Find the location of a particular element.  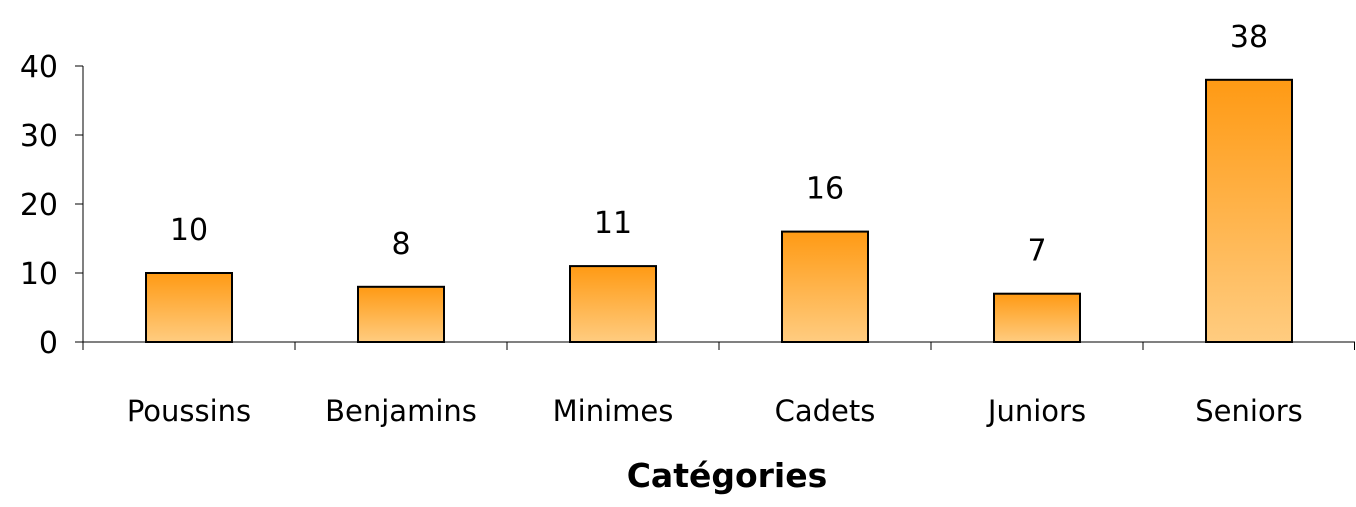

y-tick-label: 0 is located at coordinates (48, 343).